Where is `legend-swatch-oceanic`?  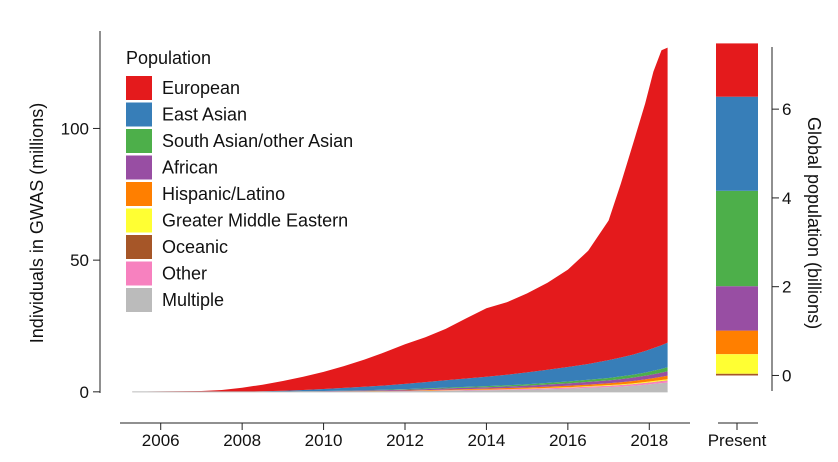
legend-swatch-oceanic is located at coordinates (139, 247).